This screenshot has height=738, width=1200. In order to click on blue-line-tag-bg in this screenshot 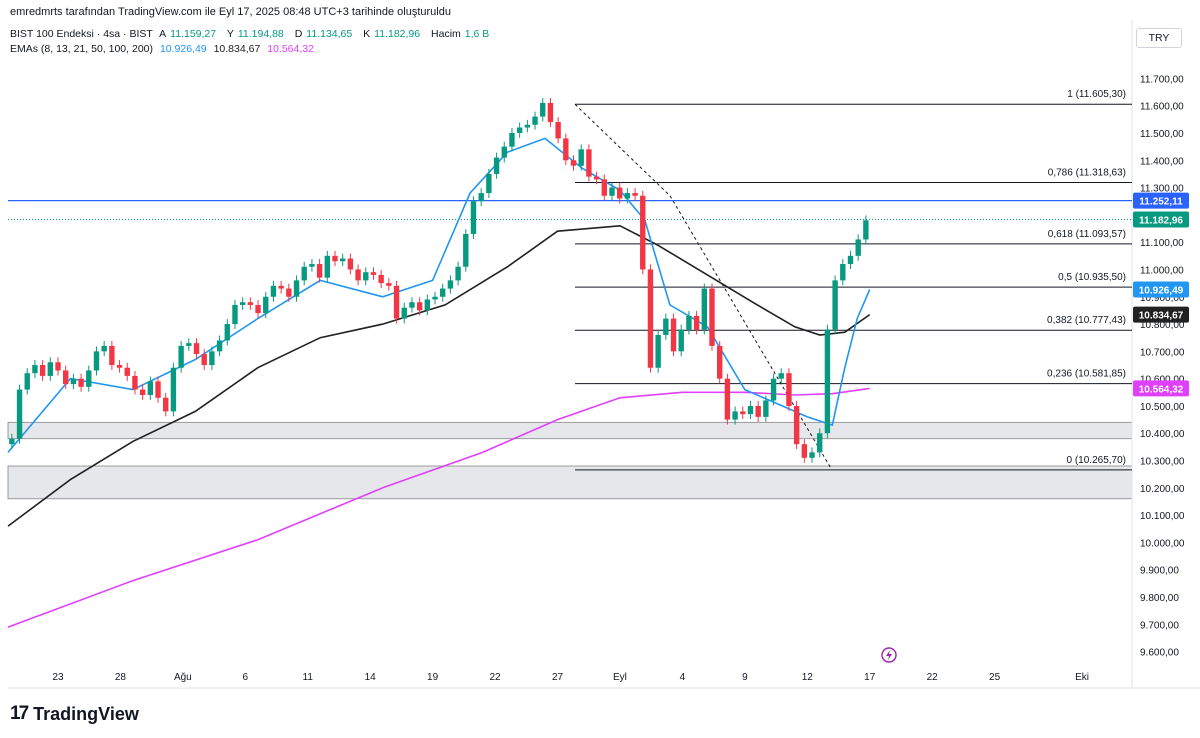, I will do `click(1161, 200)`.